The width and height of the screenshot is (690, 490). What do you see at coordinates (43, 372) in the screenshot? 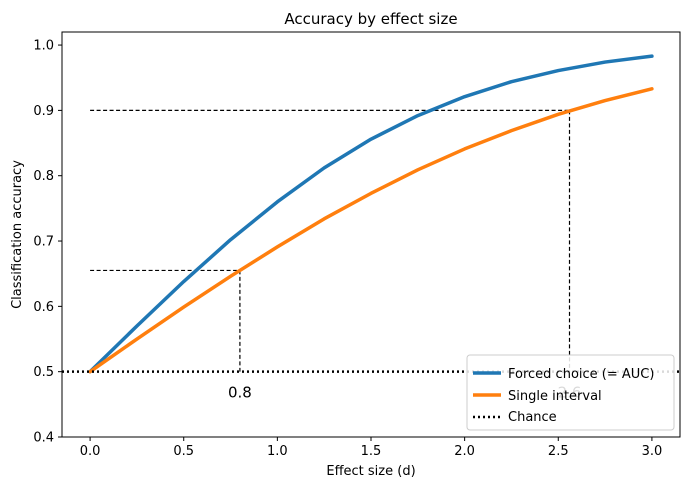
I see `y-tick-label: 0.5` at bounding box center [43, 372].